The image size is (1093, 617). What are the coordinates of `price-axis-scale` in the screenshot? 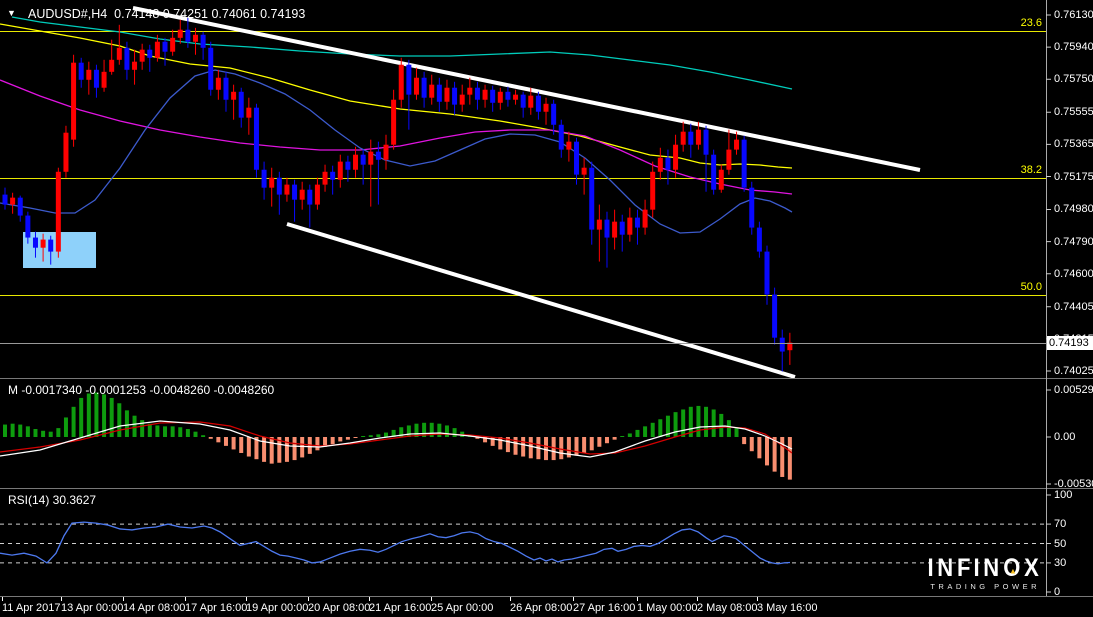 It's located at (1070, 298).